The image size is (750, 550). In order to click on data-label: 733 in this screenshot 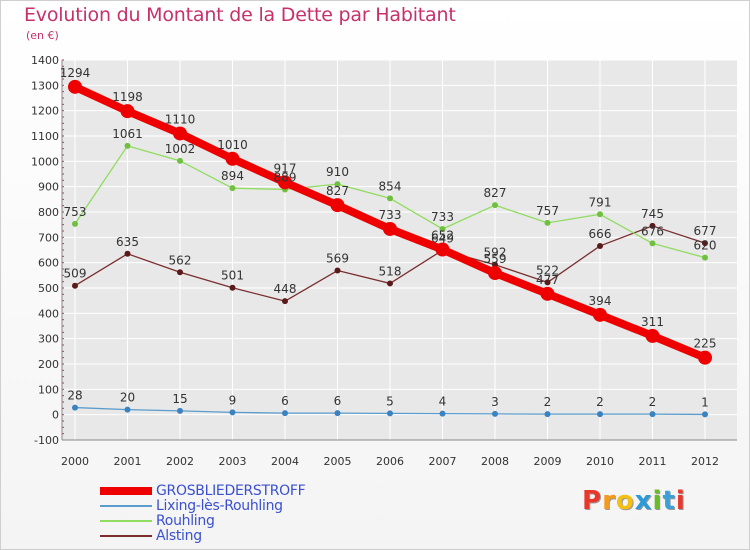, I will do `click(390, 215)`.